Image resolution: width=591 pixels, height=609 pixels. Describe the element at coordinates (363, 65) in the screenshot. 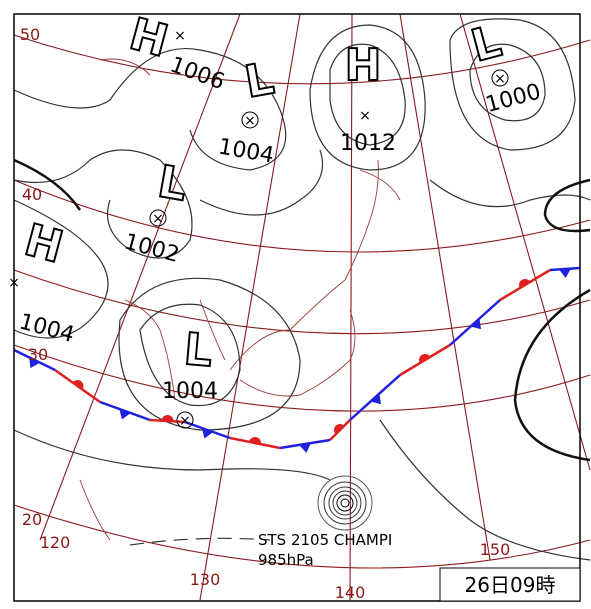

I see `pressure-system-symbol: H` at that location.